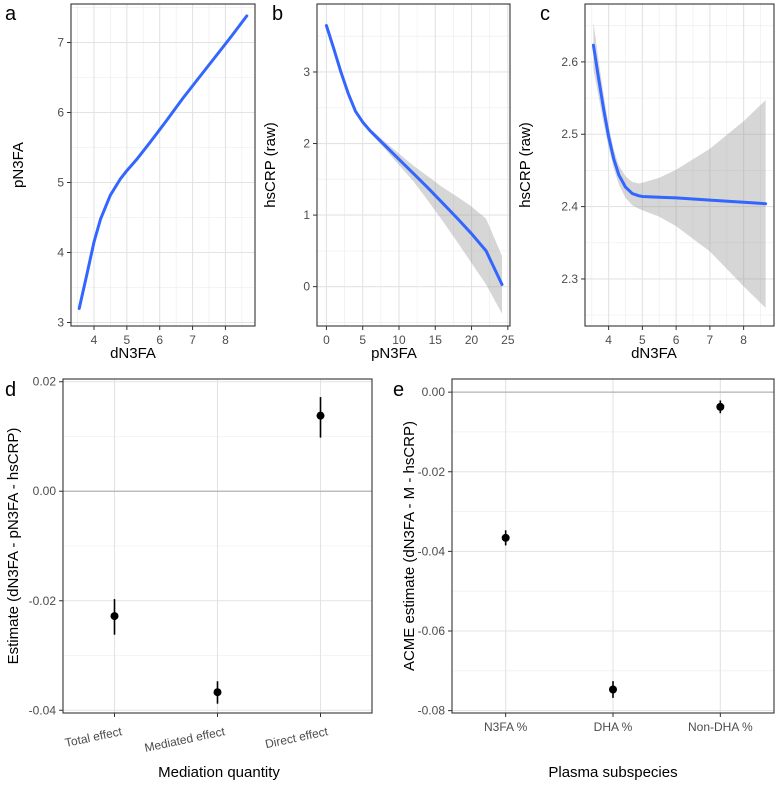 The image size is (777, 786). I want to click on x-axis-title: pN3FA, so click(394, 353).